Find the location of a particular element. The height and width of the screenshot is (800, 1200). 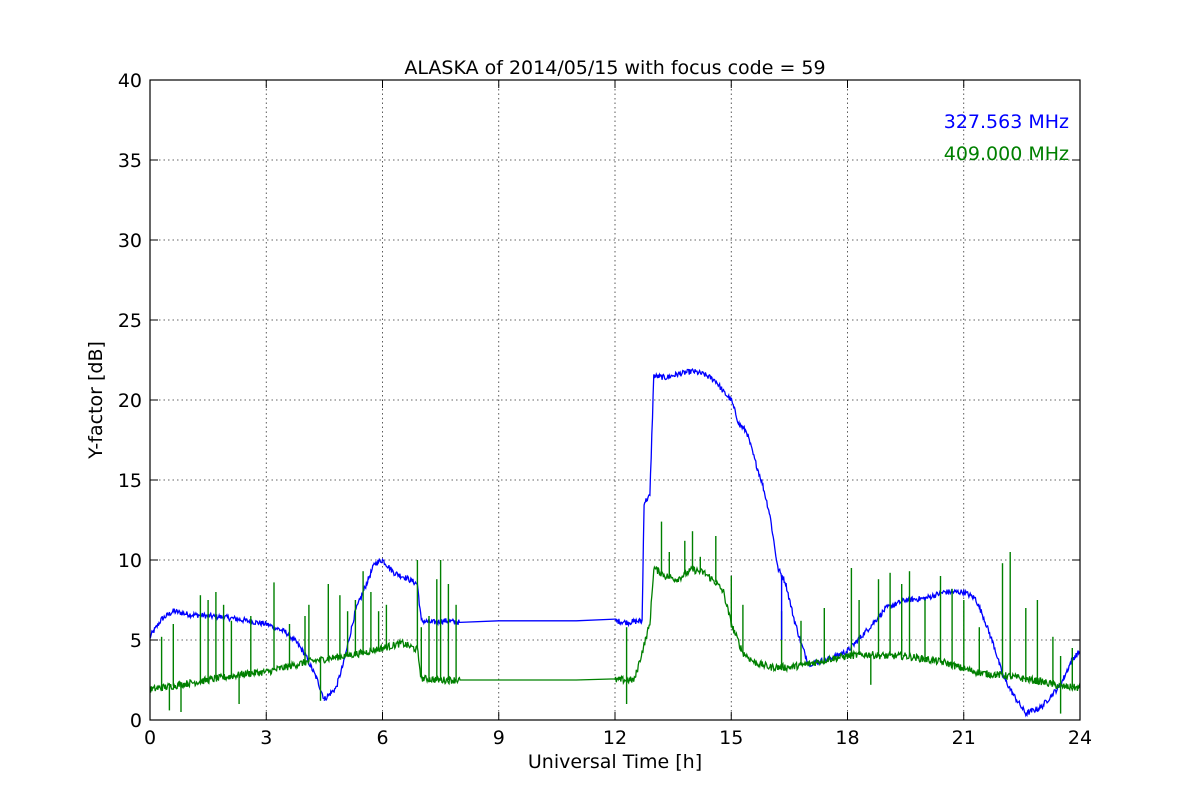

y-tick-label: 20 is located at coordinates (130, 401).